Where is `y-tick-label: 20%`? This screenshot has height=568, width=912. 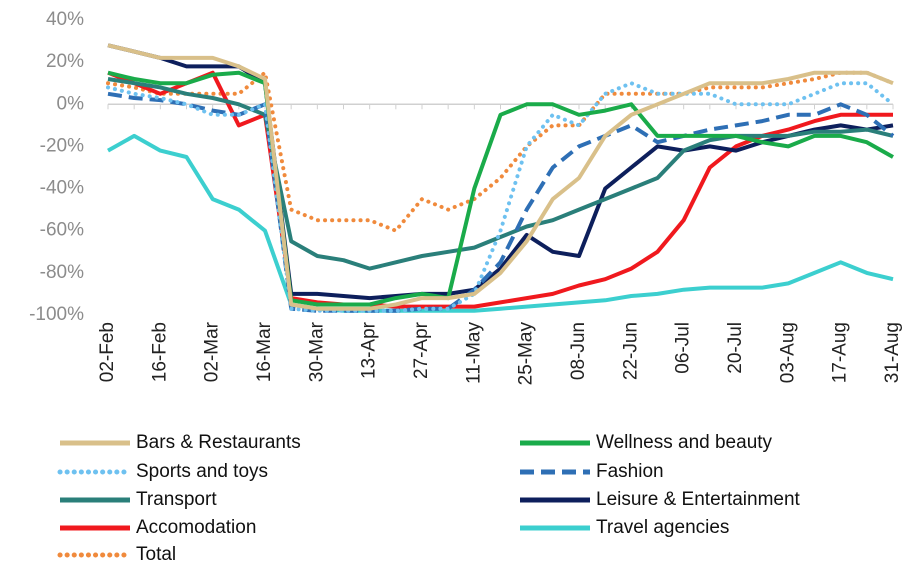
y-tick-label: 20% is located at coordinates (65, 61).